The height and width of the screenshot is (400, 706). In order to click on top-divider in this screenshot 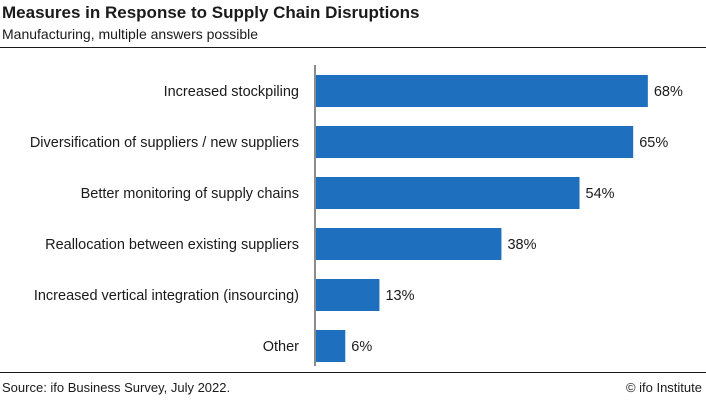, I will do `click(353, 47)`.